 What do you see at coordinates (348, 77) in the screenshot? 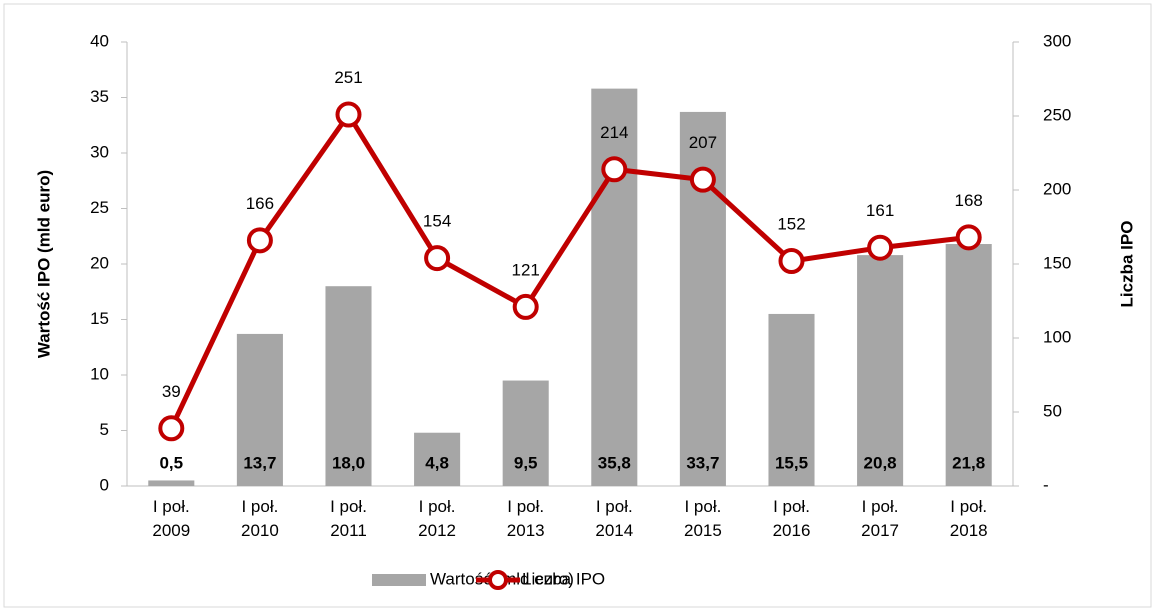
I see `line-value-label: 251` at bounding box center [348, 77].